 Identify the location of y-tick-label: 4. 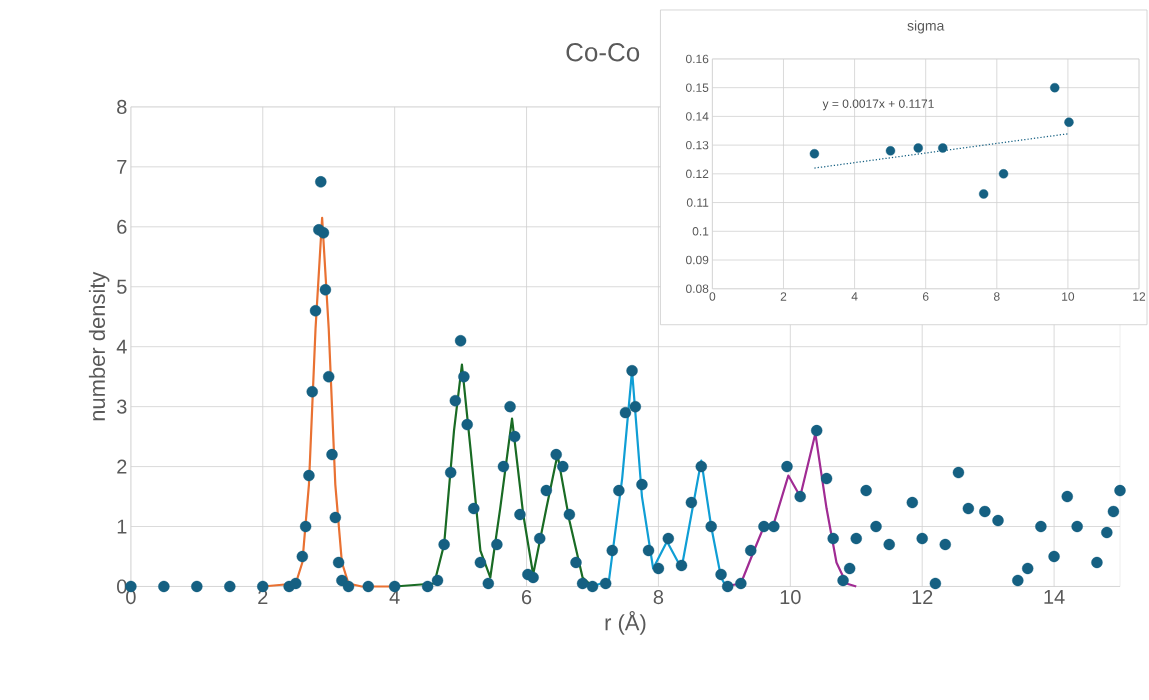
(121, 346).